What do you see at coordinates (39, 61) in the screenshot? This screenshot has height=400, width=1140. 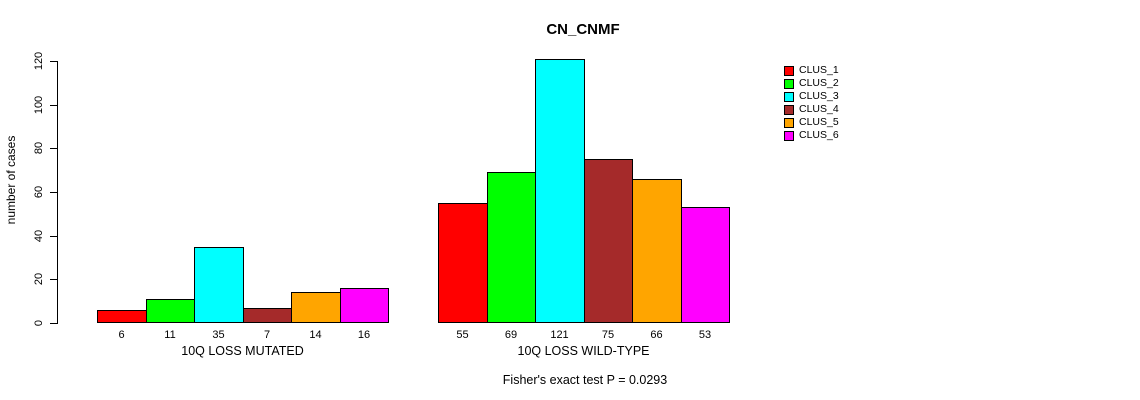 I see `y-axis-tick-label: 120` at bounding box center [39, 61].